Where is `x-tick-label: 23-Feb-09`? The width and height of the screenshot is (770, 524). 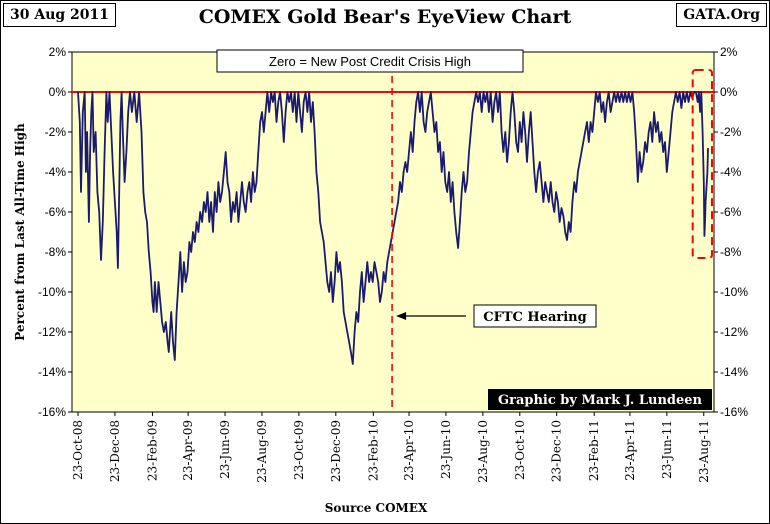
x-tick-label: 23-Feb-09 is located at coordinates (152, 450).